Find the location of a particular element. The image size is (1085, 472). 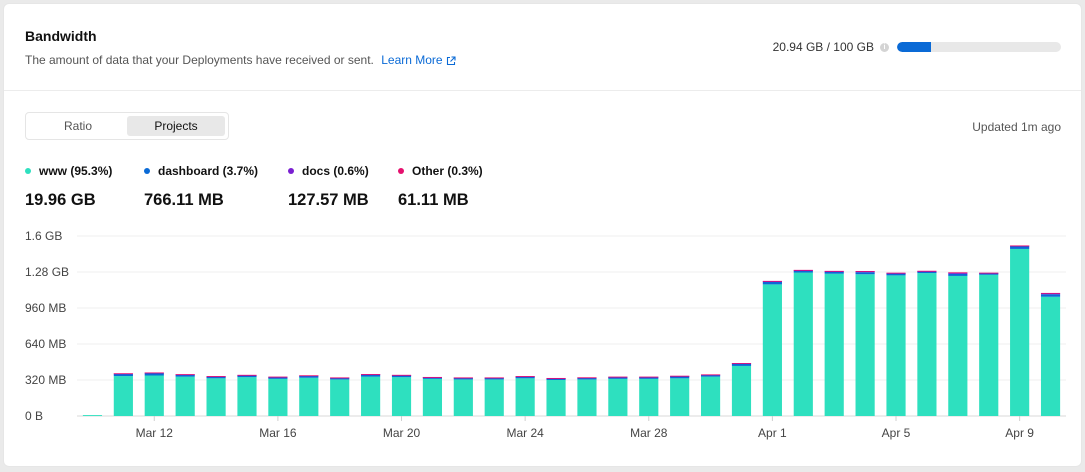

tab-ratio: Ratio is located at coordinates (77, 126).